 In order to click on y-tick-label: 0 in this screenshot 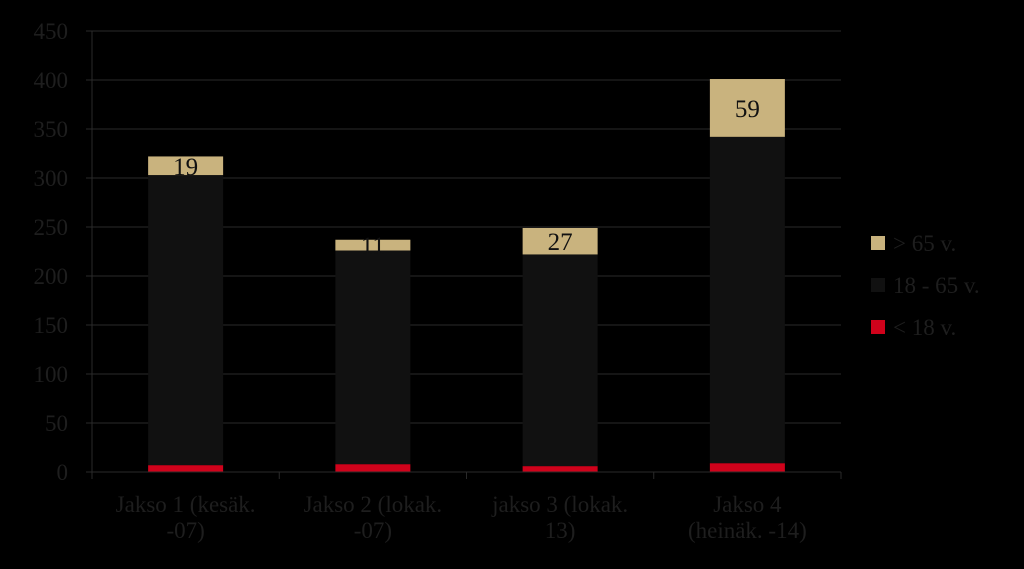, I will do `click(63, 472)`.